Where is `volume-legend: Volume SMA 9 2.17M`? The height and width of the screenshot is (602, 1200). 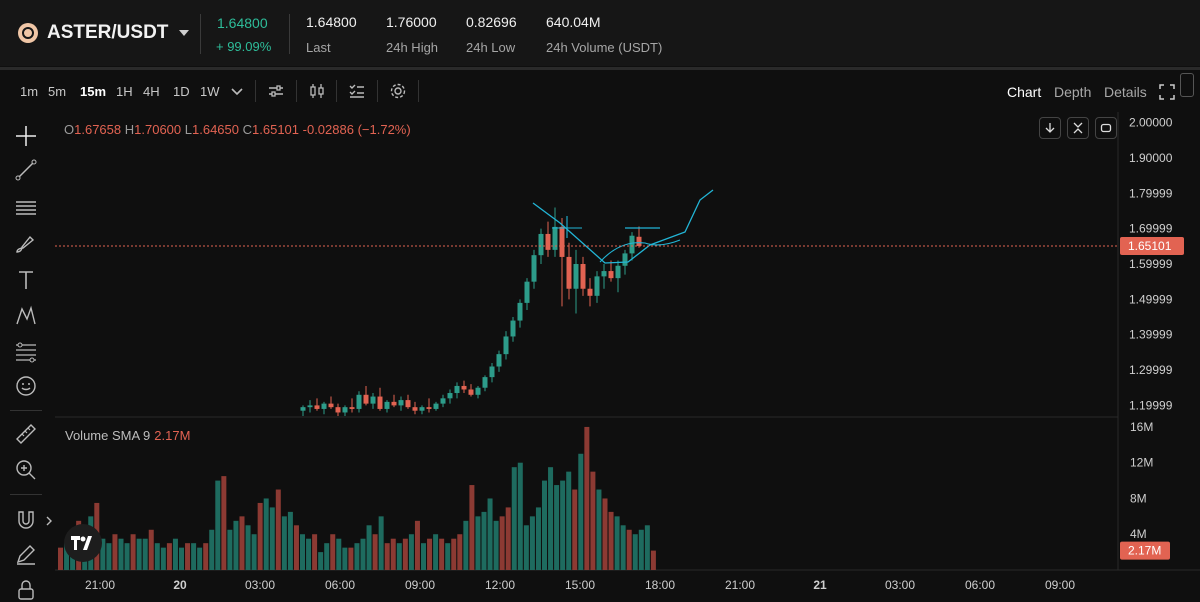
volume-legend: Volume SMA 9 2.17M is located at coordinates (127, 435).